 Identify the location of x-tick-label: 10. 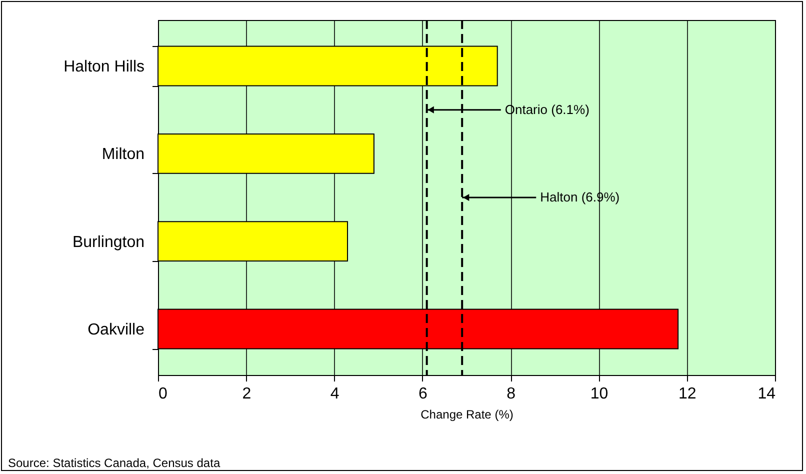
(599, 394).